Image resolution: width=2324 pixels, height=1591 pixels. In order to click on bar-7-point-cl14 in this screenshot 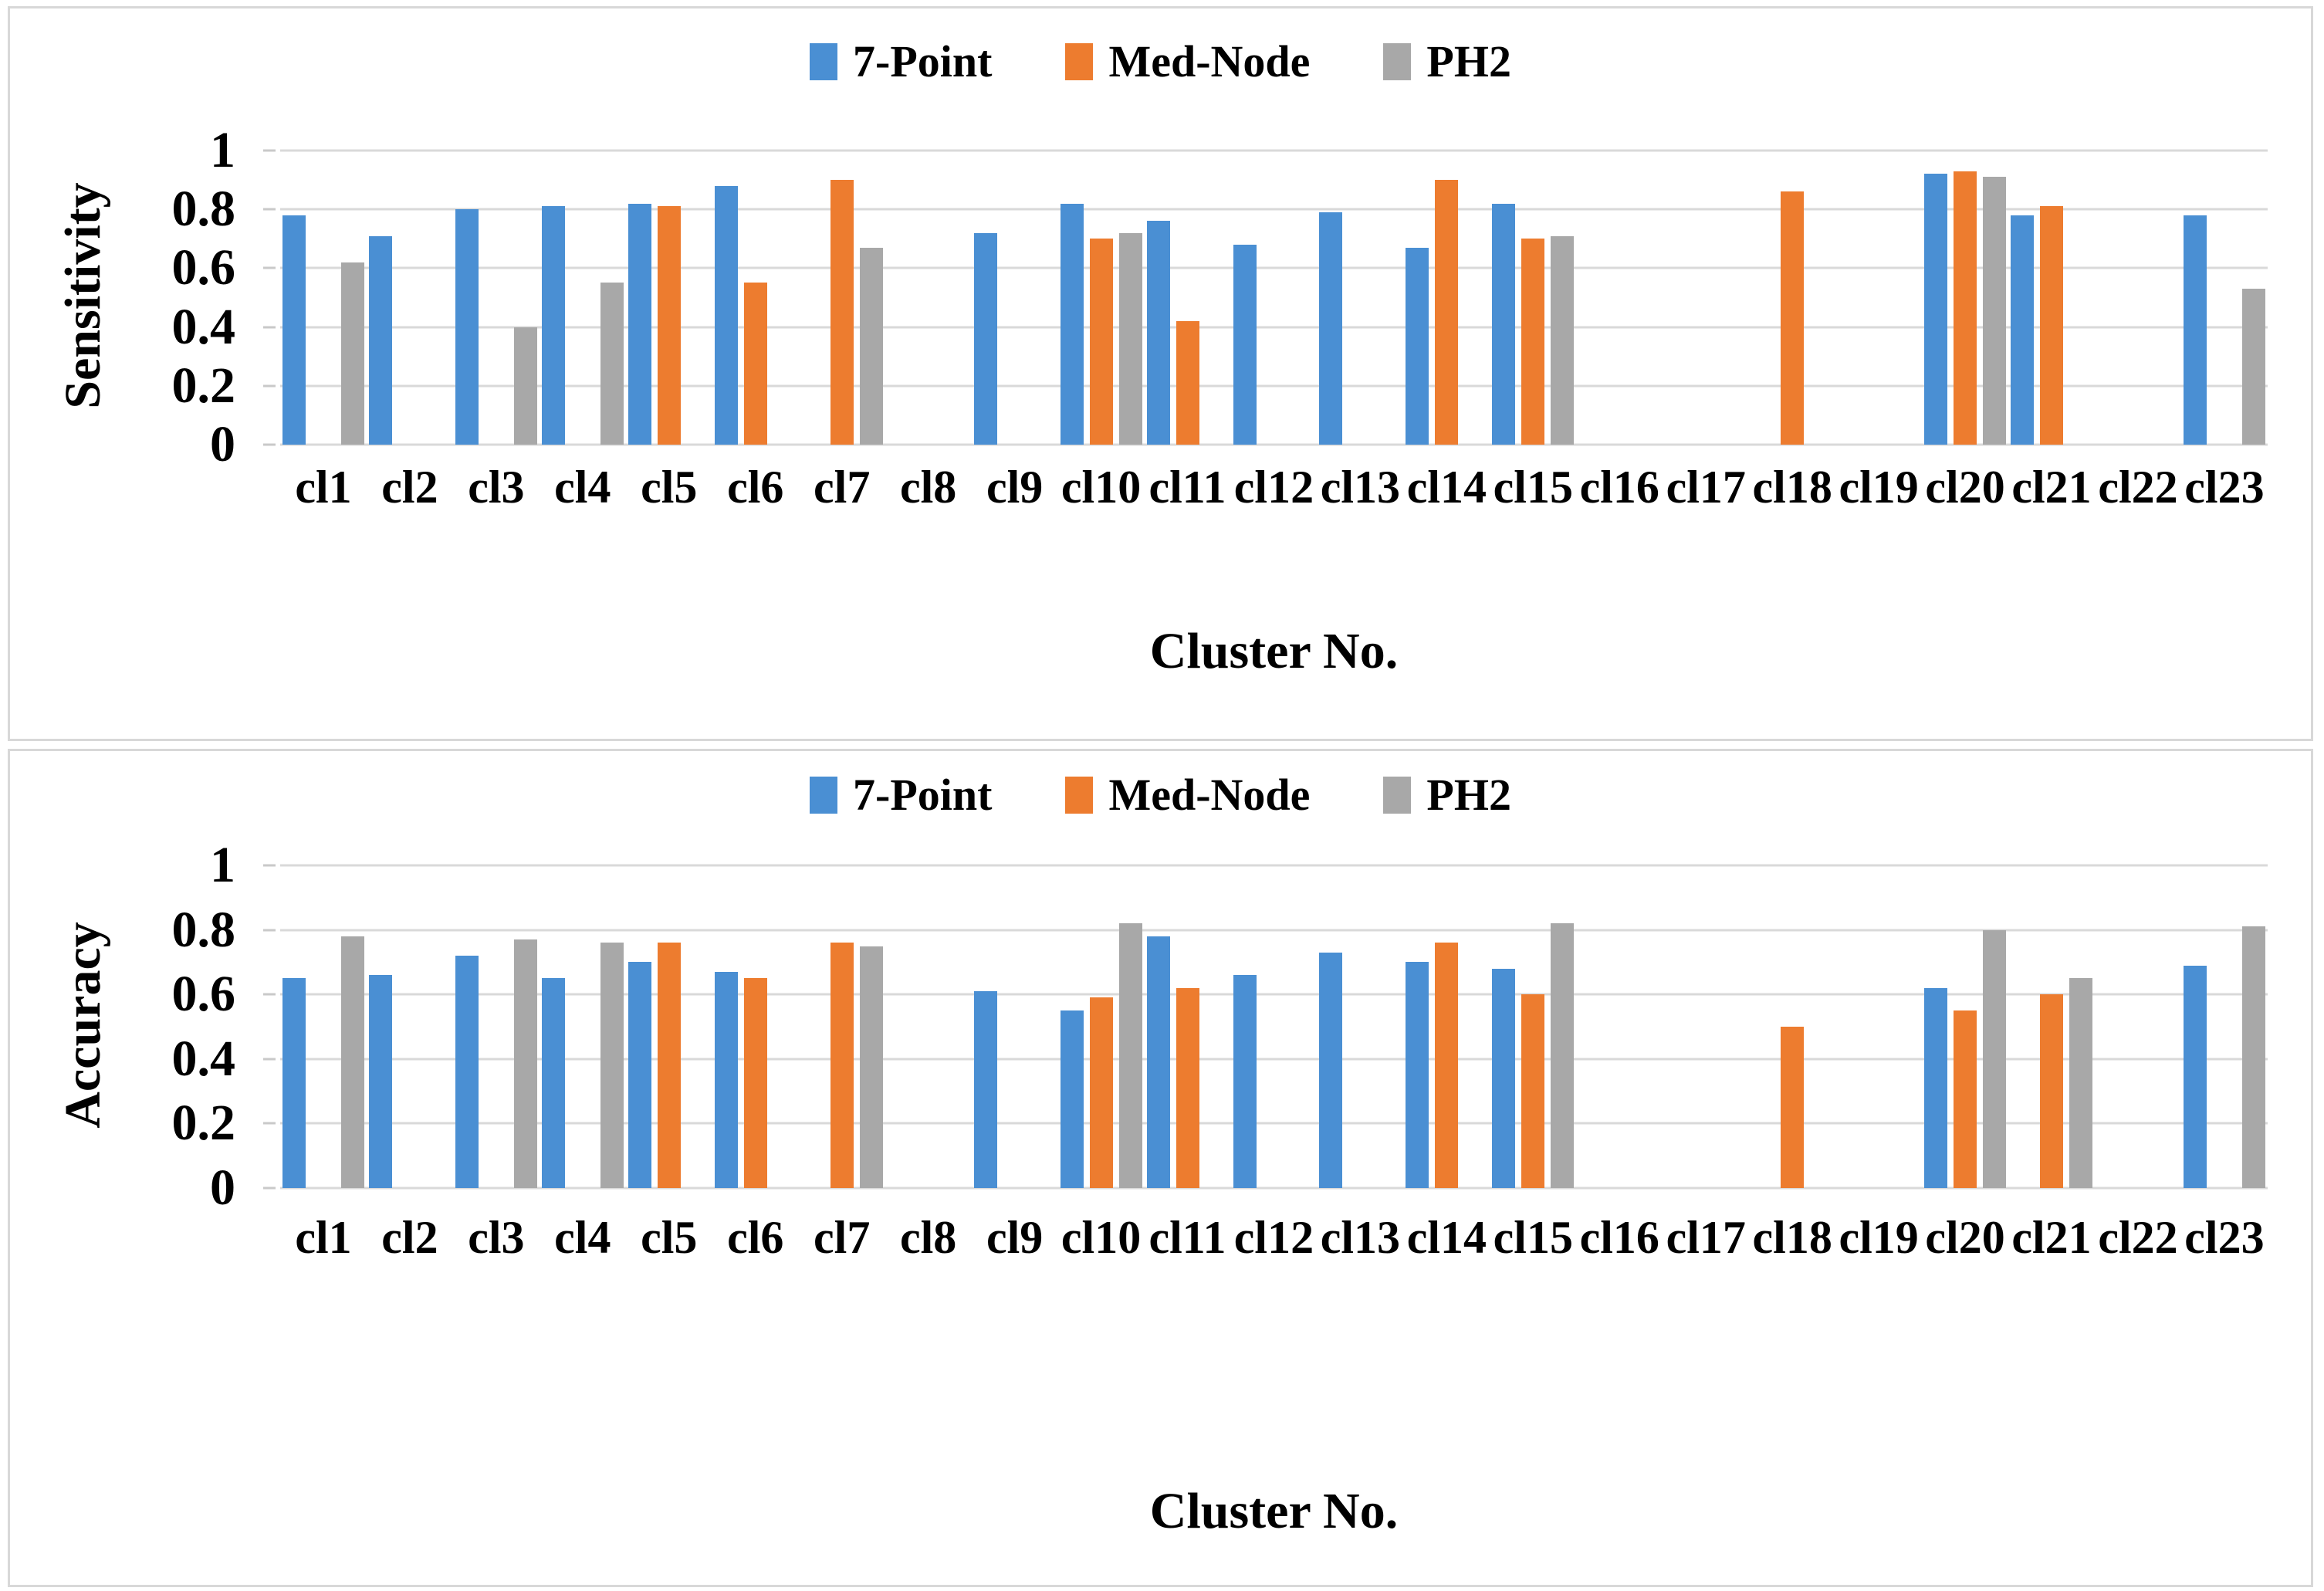, I will do `click(1417, 346)`.